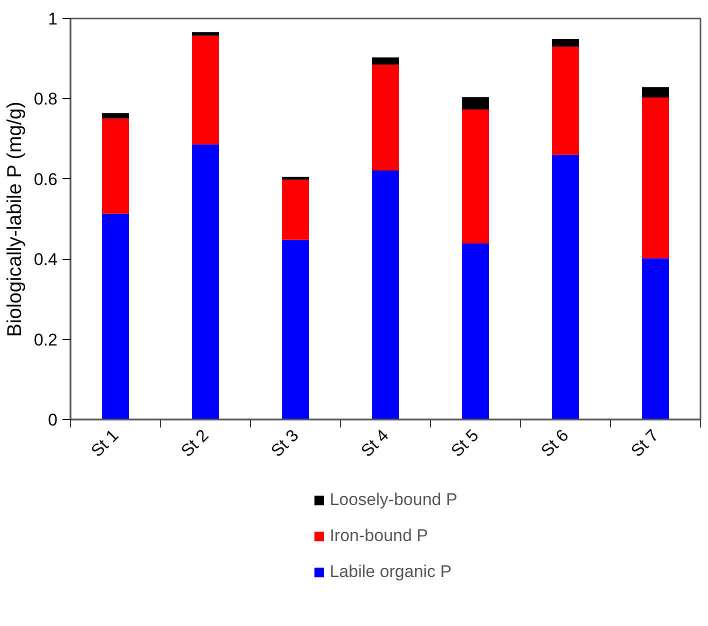  What do you see at coordinates (53, 420) in the screenshot?
I see `y-tick-label: 0` at bounding box center [53, 420].